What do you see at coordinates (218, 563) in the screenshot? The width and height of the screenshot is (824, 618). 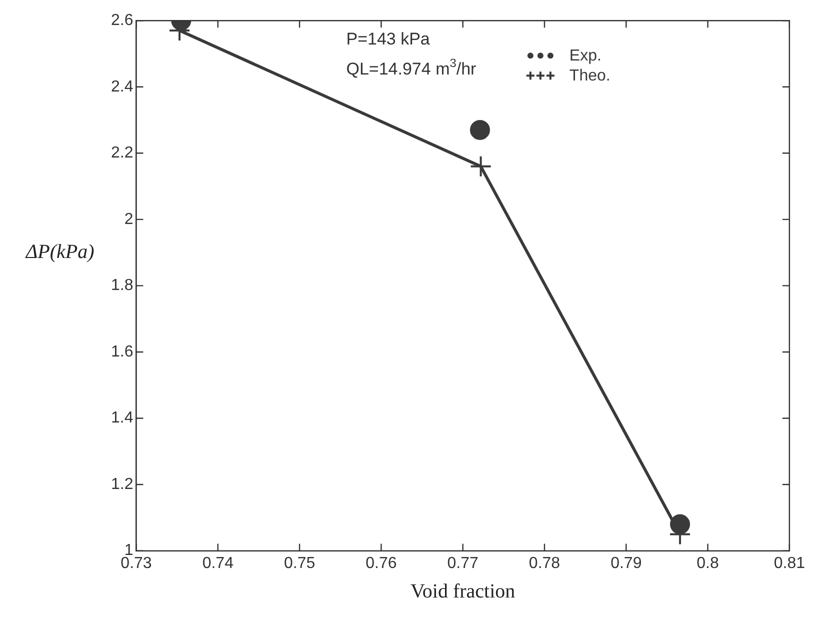 I see `x-tick-label: 0.74` at bounding box center [218, 563].